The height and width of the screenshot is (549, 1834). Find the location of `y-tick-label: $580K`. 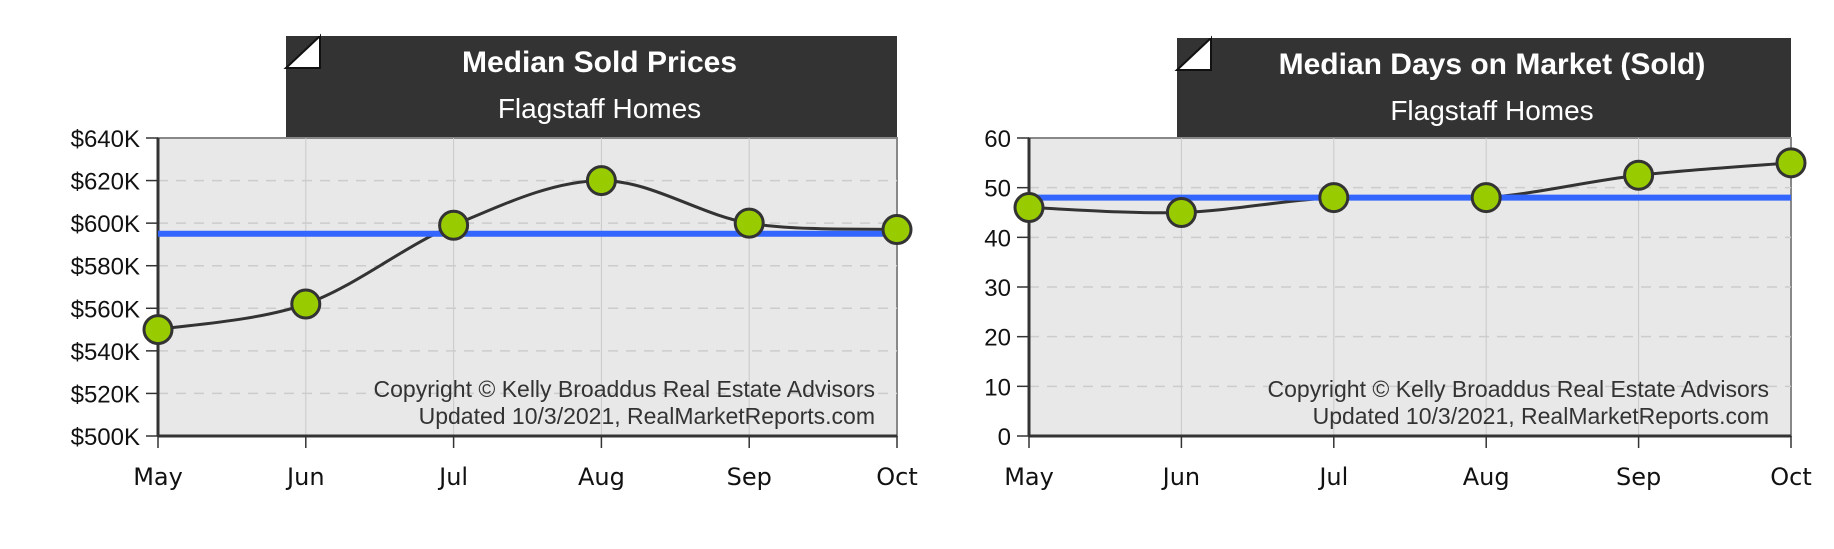

y-tick-label: $580K is located at coordinates (105, 267).